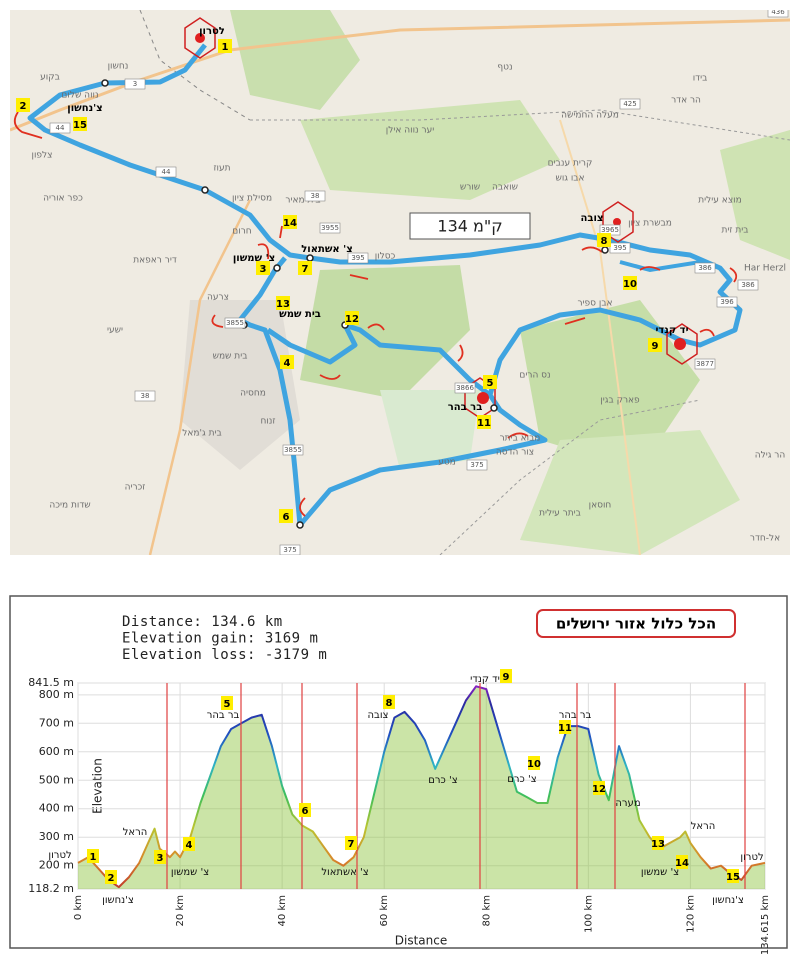 The width and height of the screenshot is (800, 963). Describe the element at coordinates (80, 125) in the screenshot. I see `waypoint-number: 15` at that location.